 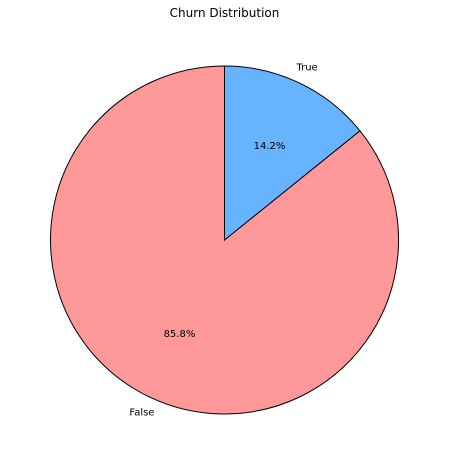 I want to click on slice-pct-label-true: 14.2%, so click(x=270, y=146).